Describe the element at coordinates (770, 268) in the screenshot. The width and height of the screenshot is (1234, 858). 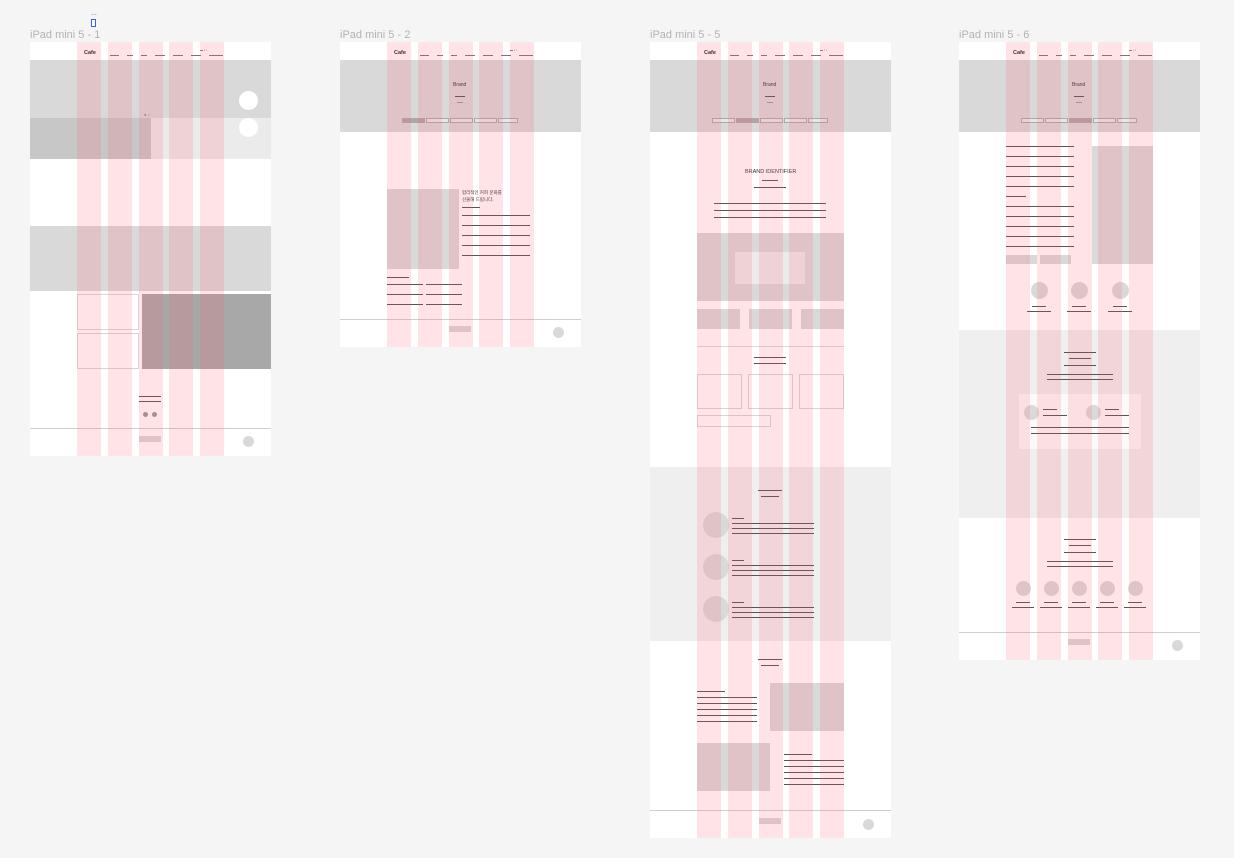
I see `identity-logo-box` at that location.